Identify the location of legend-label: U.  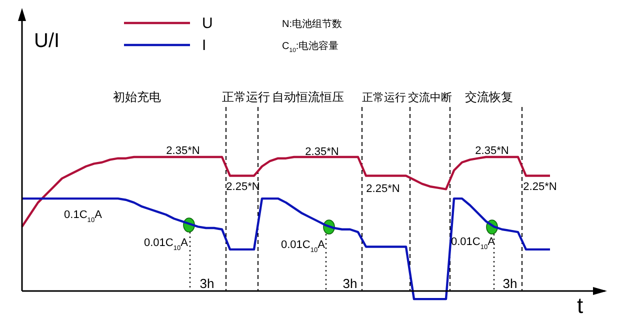
(207, 23).